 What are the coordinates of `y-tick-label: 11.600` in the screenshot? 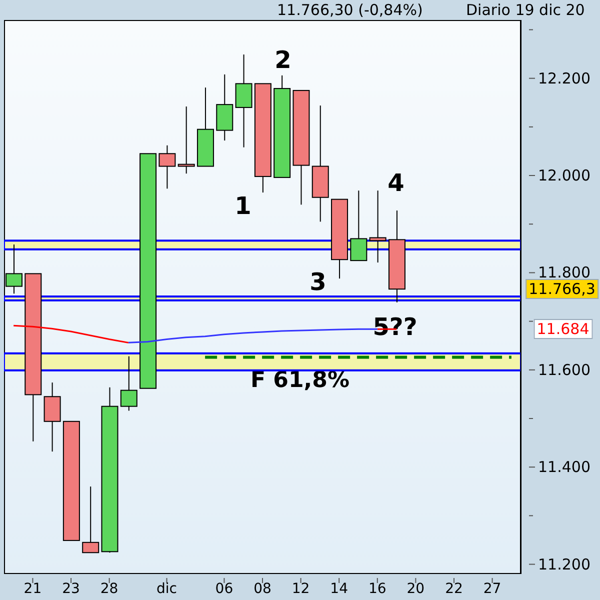 It's located at (564, 369).